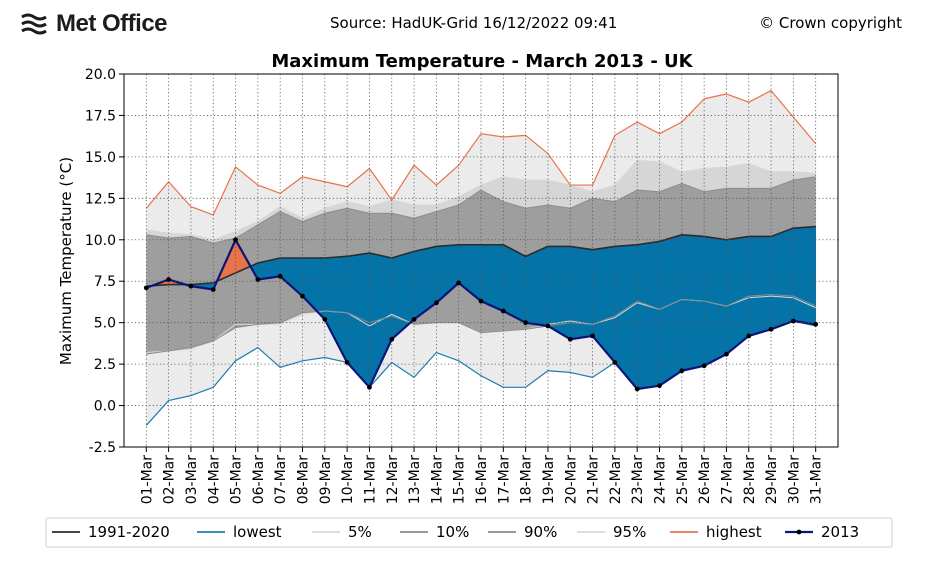 The width and height of the screenshot is (940, 564). I want to click on y-tick-label: 7.5, so click(105, 282).